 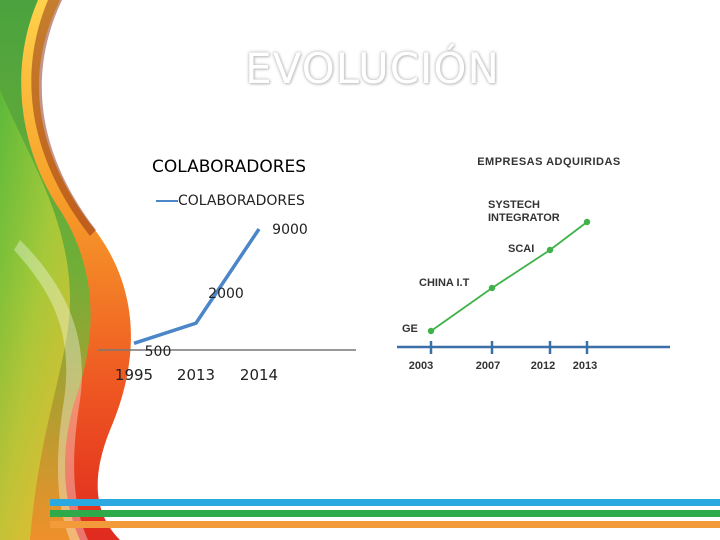 What do you see at coordinates (51, 390) in the screenshot?
I see `ribbon-highlight` at bounding box center [51, 390].